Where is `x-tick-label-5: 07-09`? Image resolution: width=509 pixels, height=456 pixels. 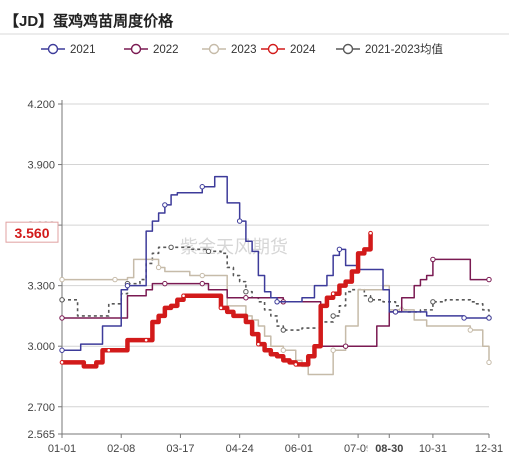
x-tick-label-5: 07-09 is located at coordinates (358, 449).